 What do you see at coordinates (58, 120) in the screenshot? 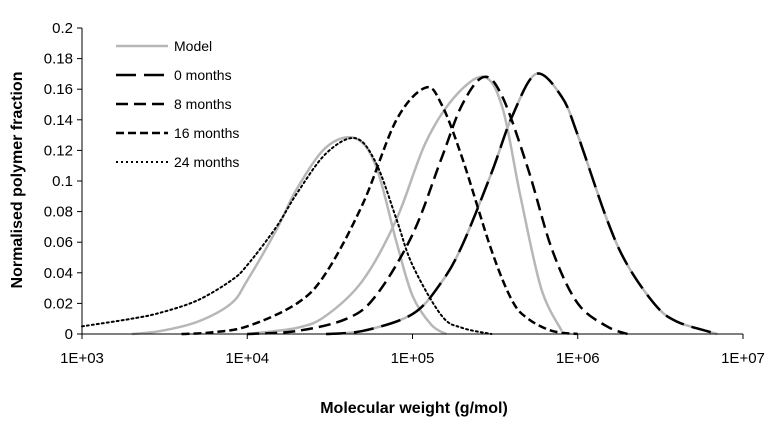
I see `y-tick-label: 0.14` at bounding box center [58, 120].